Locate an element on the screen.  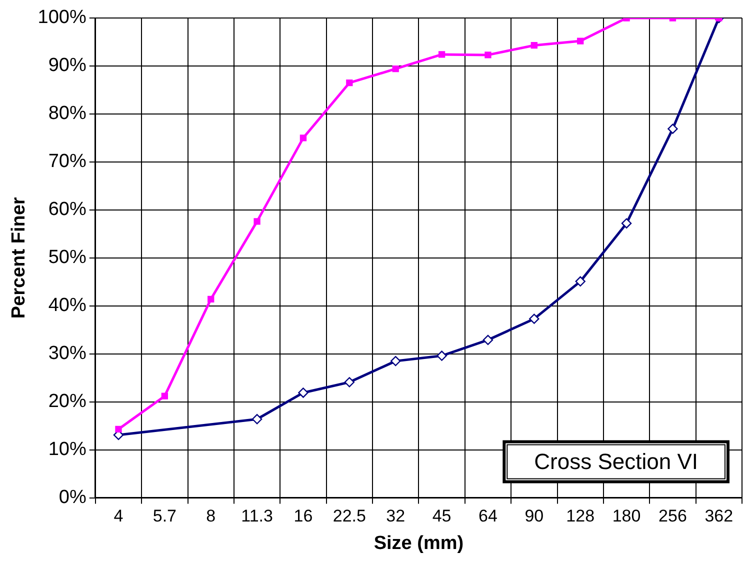
x-tick-label: 11.3 is located at coordinates (257, 516).